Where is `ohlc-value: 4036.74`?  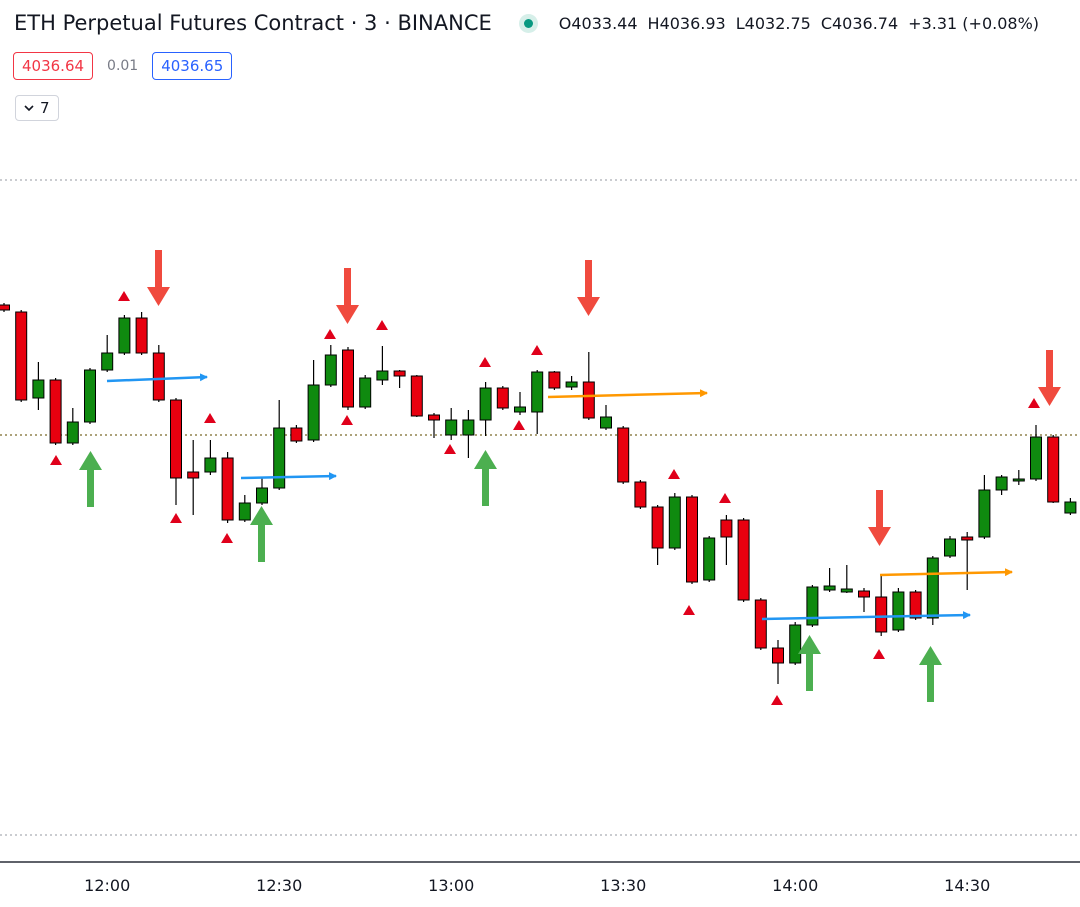 ohlc-value: 4036.74 is located at coordinates (865, 23).